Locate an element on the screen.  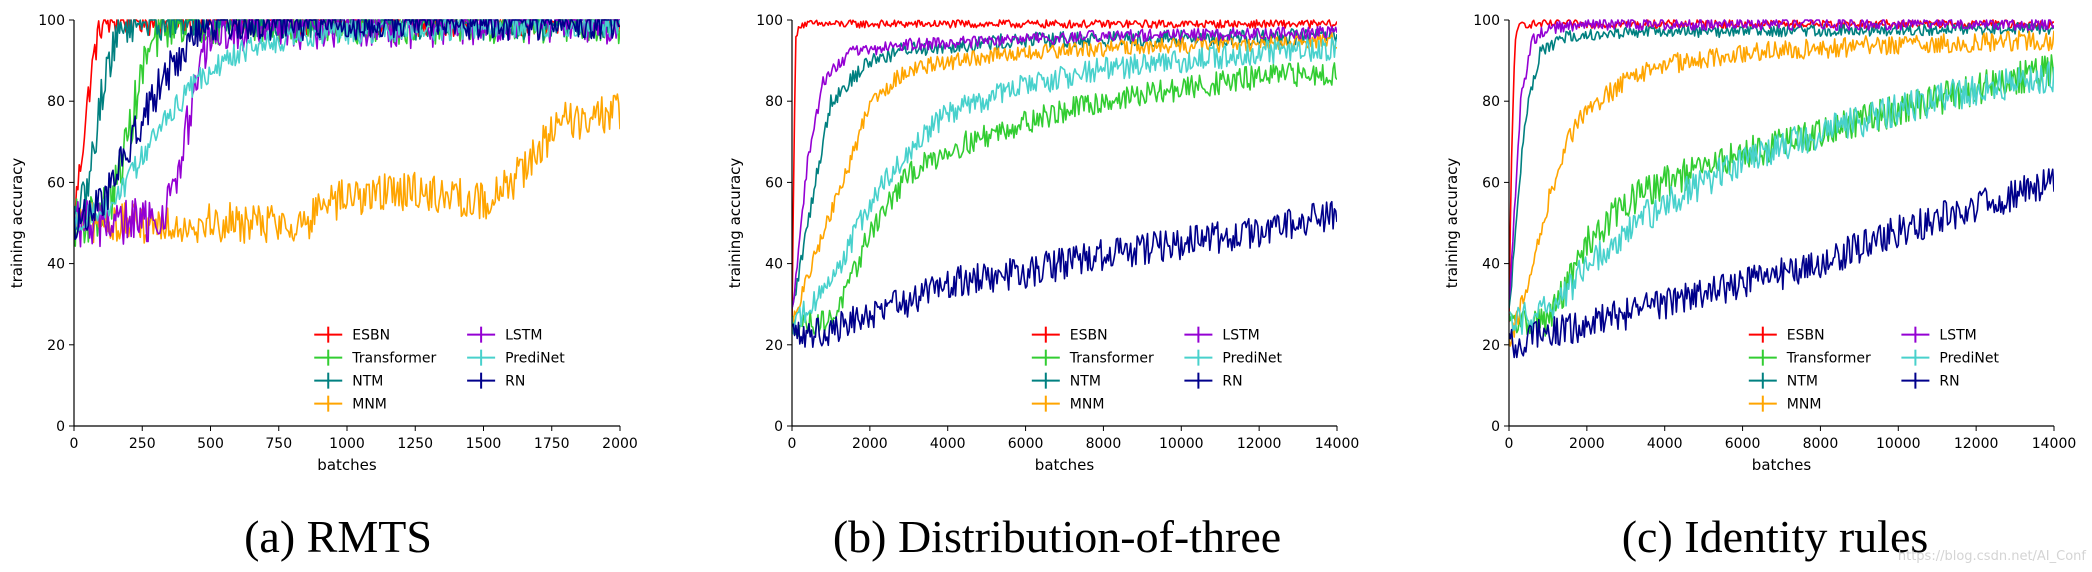
x-tick-label: 1500 is located at coordinates (484, 444).